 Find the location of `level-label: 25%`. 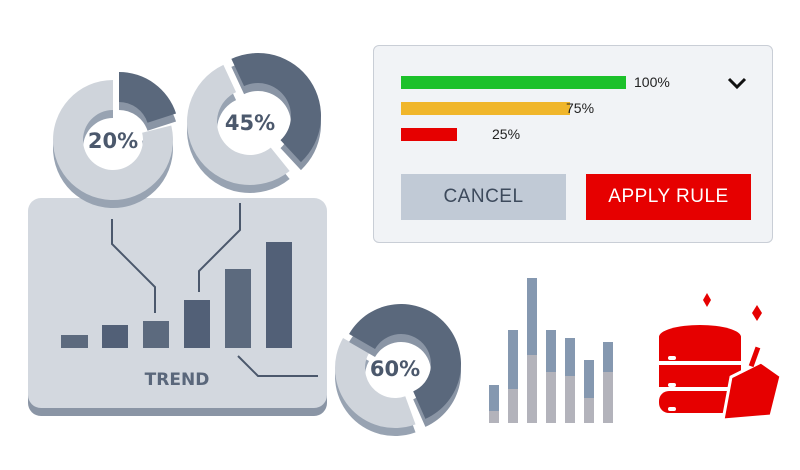

level-label: 25% is located at coordinates (506, 134).